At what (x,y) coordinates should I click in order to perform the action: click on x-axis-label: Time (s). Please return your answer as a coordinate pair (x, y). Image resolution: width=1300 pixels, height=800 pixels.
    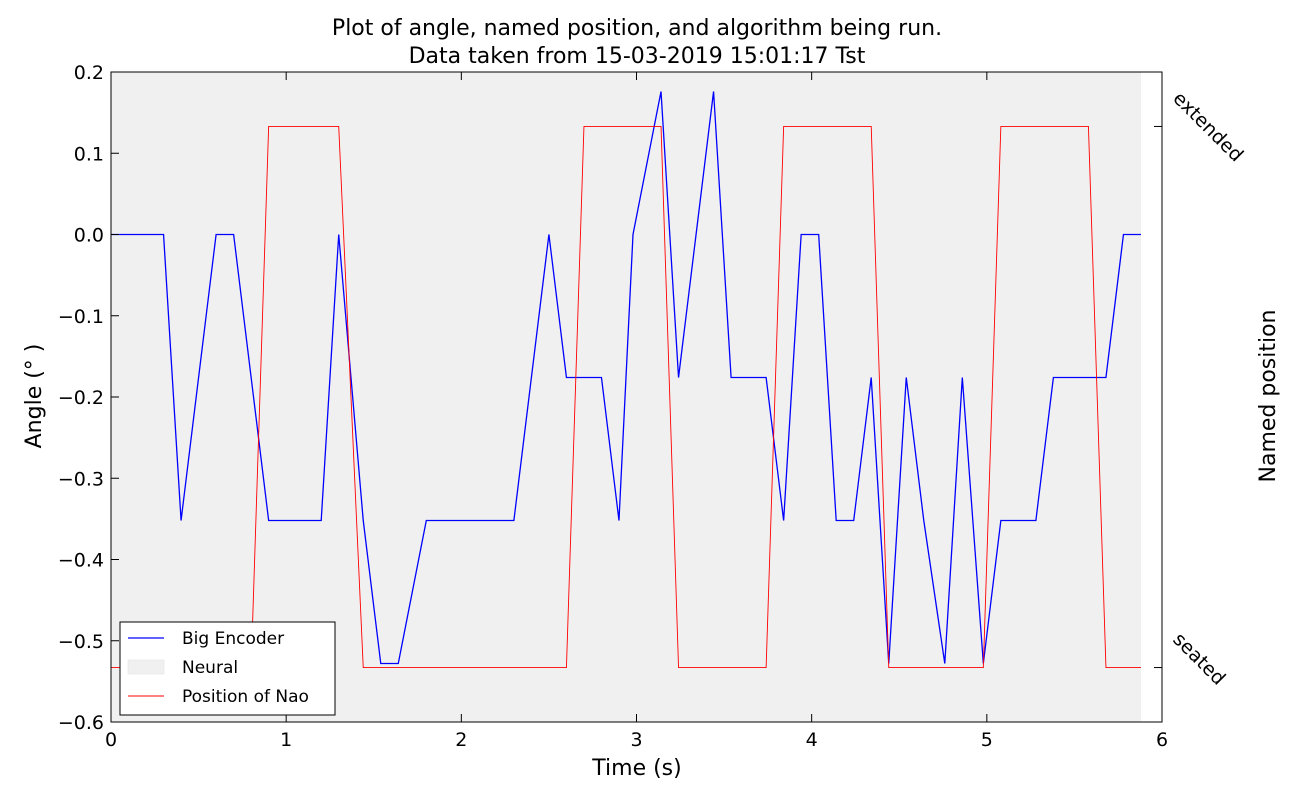
    Looking at the image, I should click on (636, 768).